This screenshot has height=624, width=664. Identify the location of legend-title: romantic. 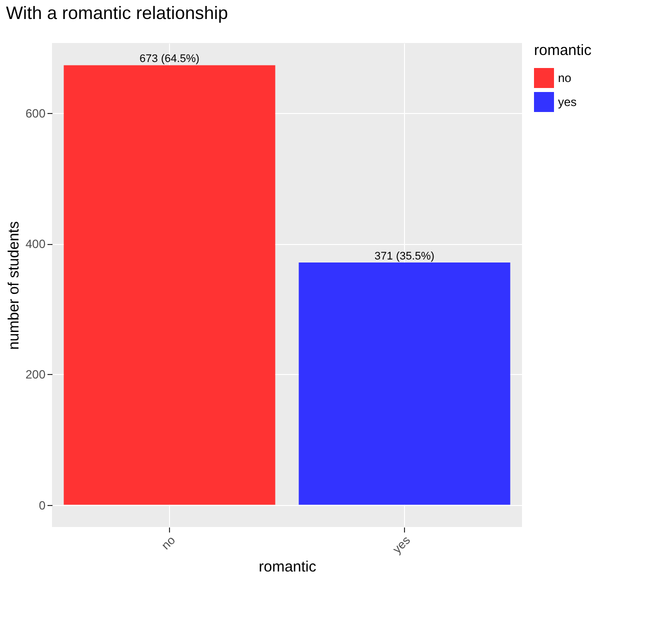
(563, 50).